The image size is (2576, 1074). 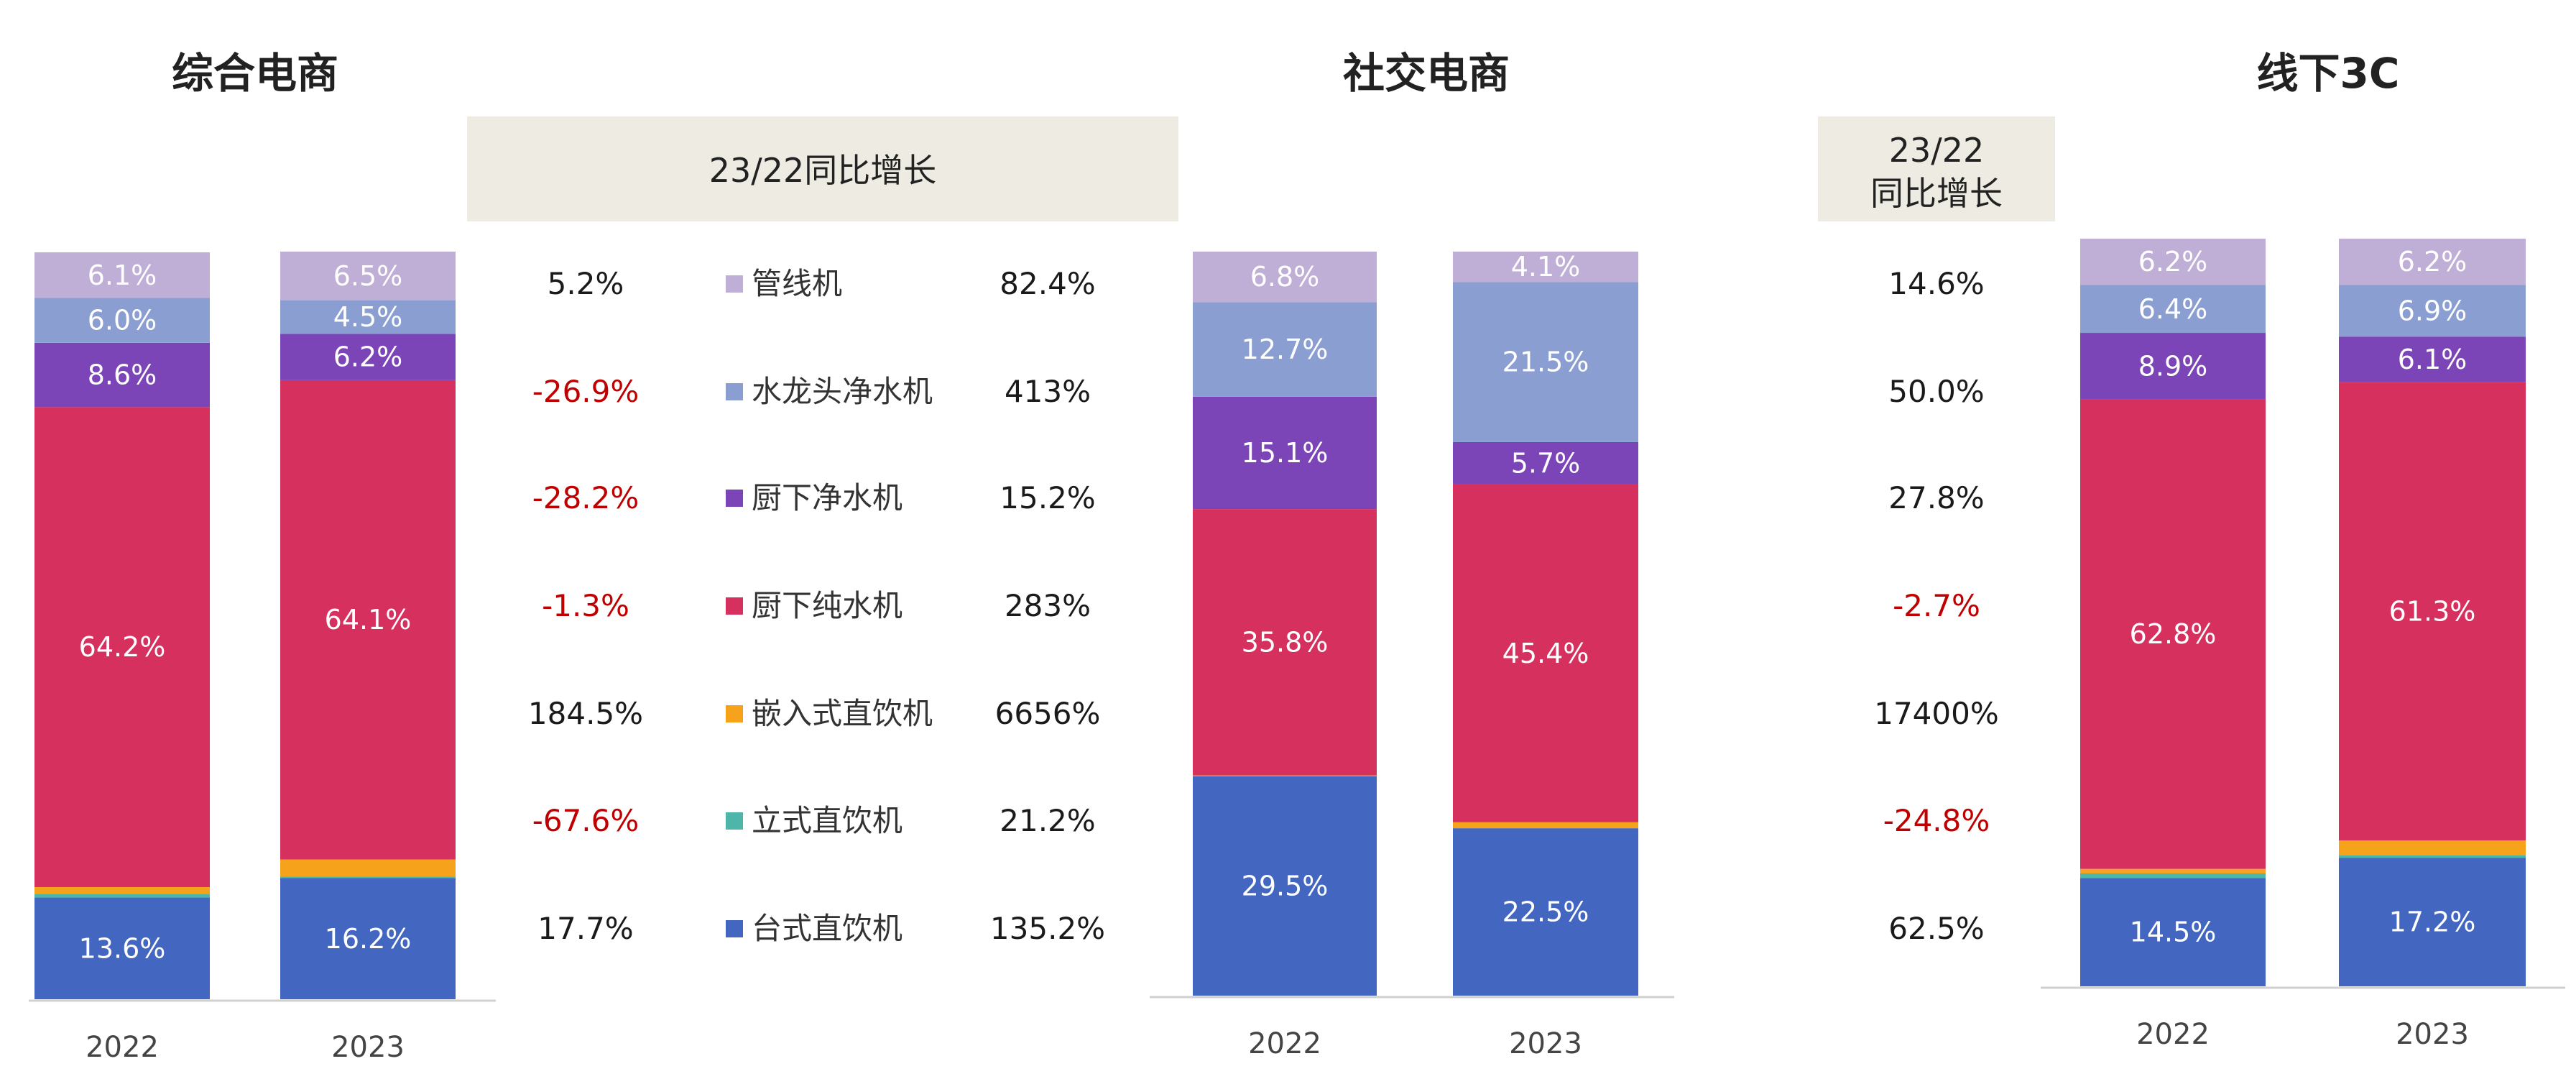 I want to click on growth-value: -1.3%, so click(x=585, y=605).